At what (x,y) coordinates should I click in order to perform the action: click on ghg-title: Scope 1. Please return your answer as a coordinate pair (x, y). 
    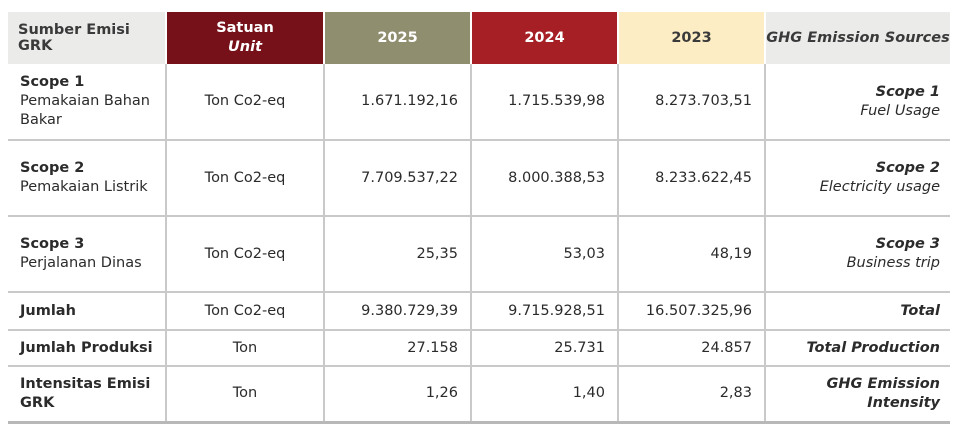
    Looking at the image, I should click on (907, 91).